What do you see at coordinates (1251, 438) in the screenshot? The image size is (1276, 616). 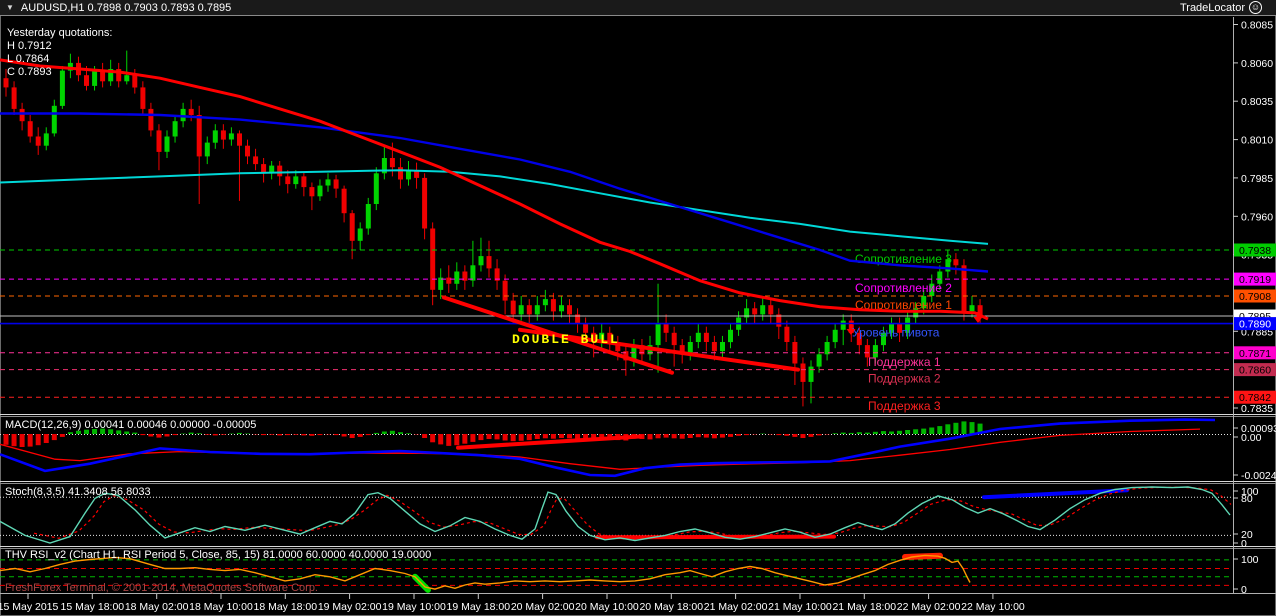 I see `indicator-tick-label: 0.00` at bounding box center [1251, 438].